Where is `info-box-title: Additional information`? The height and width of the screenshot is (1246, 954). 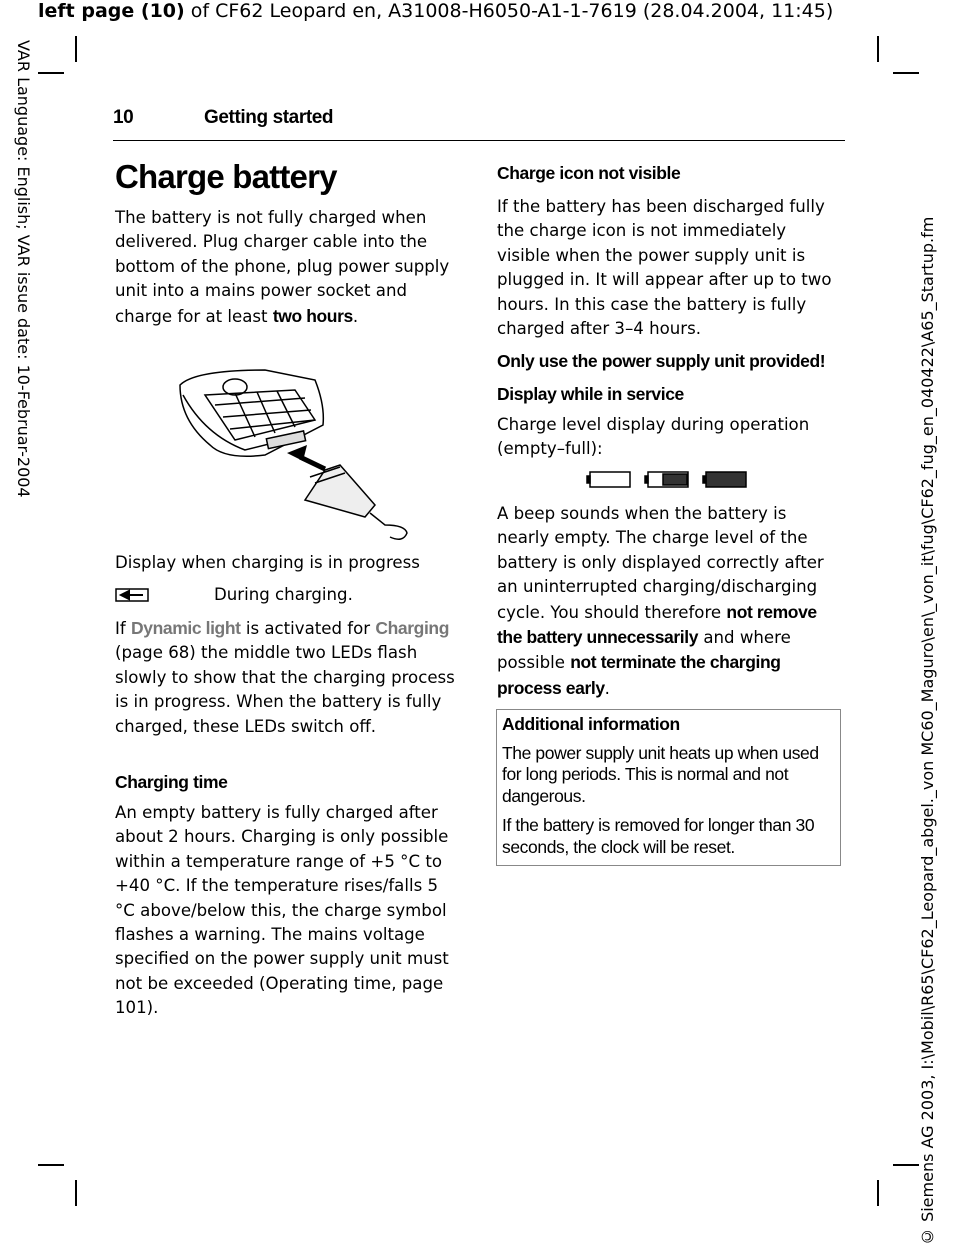 info-box-title: Additional information is located at coordinates (591, 724).